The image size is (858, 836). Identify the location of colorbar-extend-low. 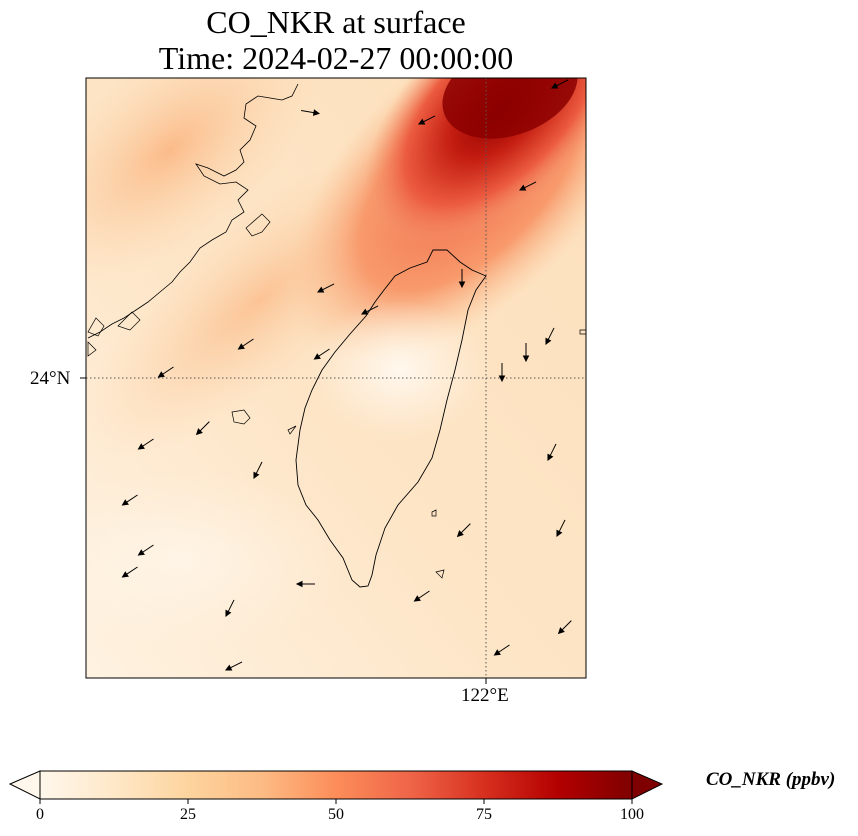
(24, 785).